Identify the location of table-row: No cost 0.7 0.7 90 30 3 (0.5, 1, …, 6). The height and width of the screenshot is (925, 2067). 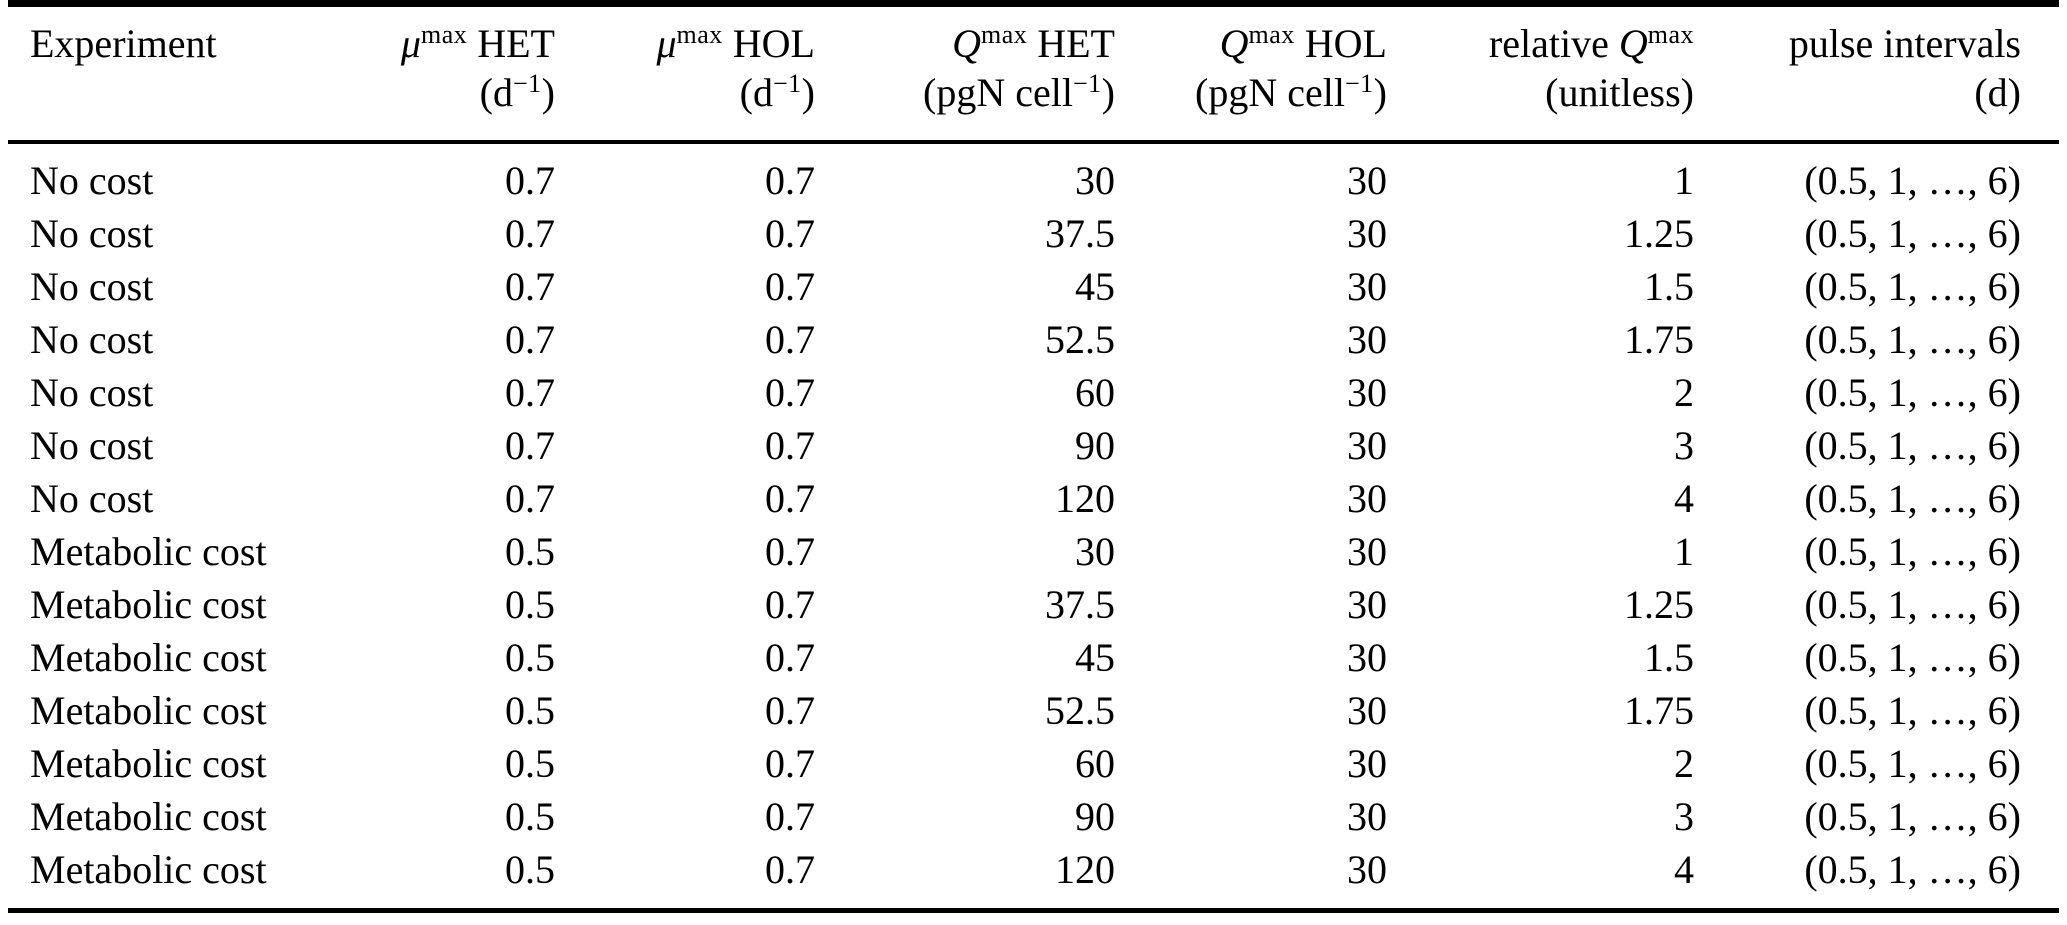
(1033, 445).